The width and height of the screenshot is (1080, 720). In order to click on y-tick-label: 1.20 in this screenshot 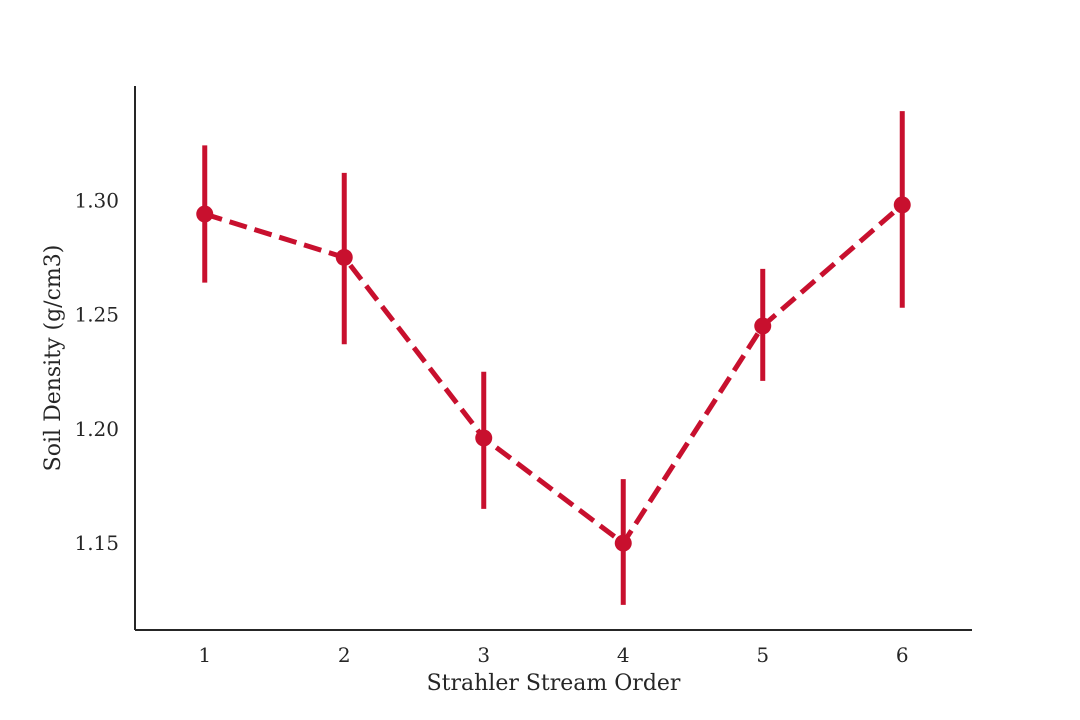, I will do `click(96, 429)`.